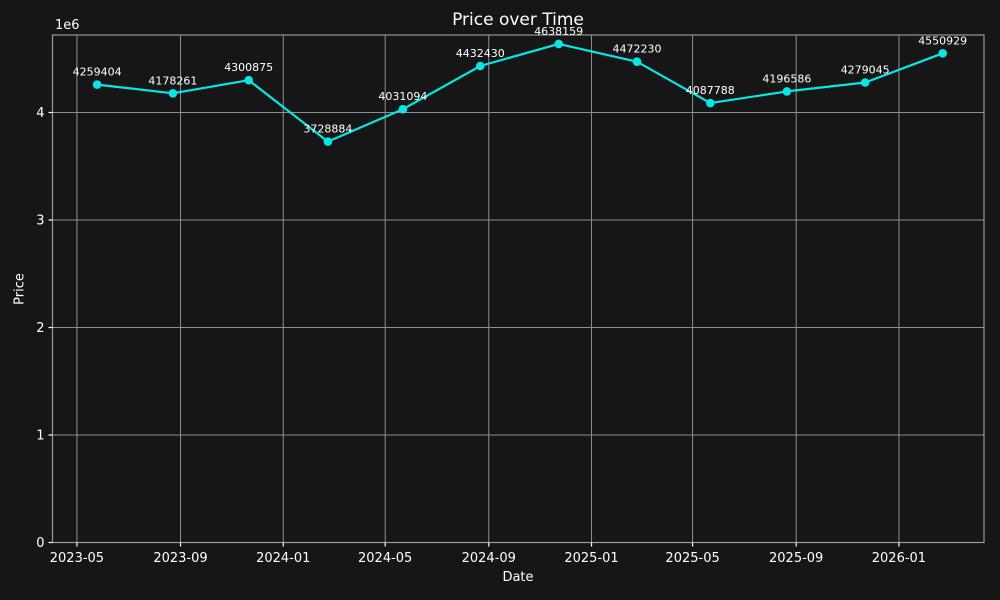 The height and width of the screenshot is (600, 1000). I want to click on x-tick-label: 2025-01, so click(591, 558).